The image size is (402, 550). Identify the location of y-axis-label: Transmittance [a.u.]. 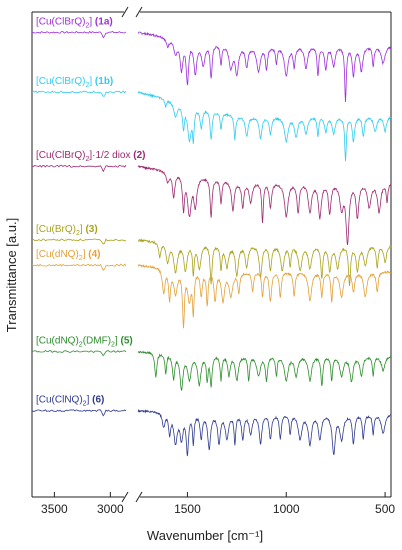
(11, 275).